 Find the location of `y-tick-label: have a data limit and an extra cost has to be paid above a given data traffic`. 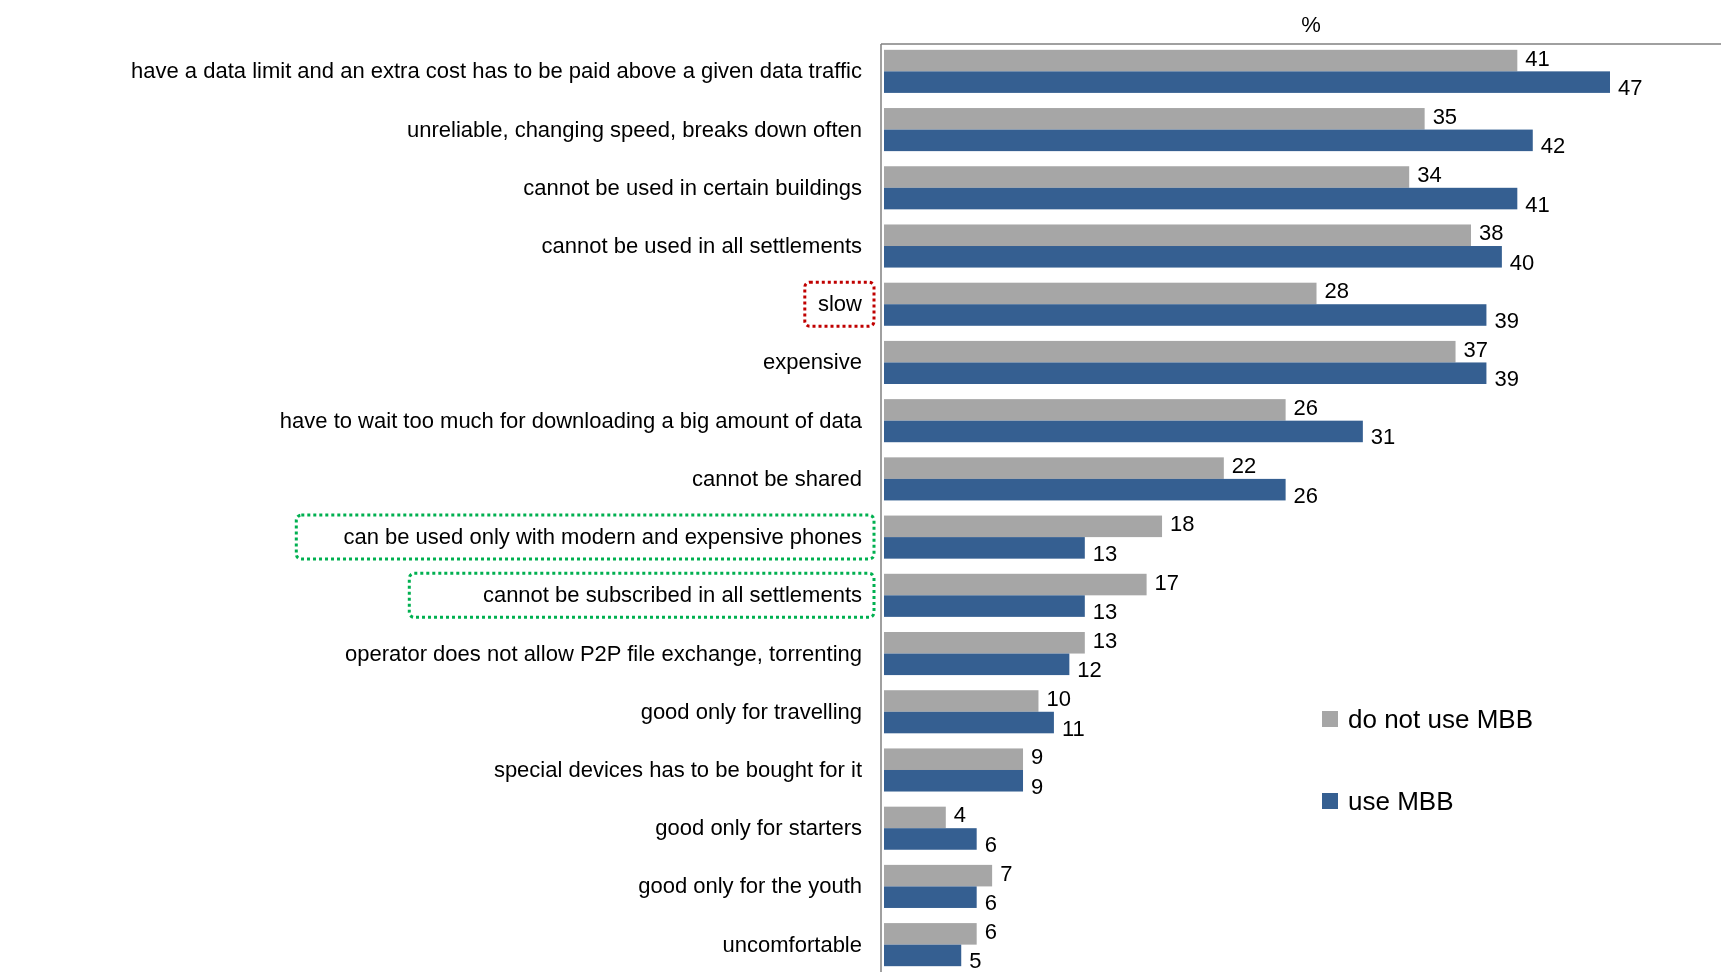

y-tick-label: have a data limit and an extra cost has to be paid above a given data traffic is located at coordinates (496, 71).